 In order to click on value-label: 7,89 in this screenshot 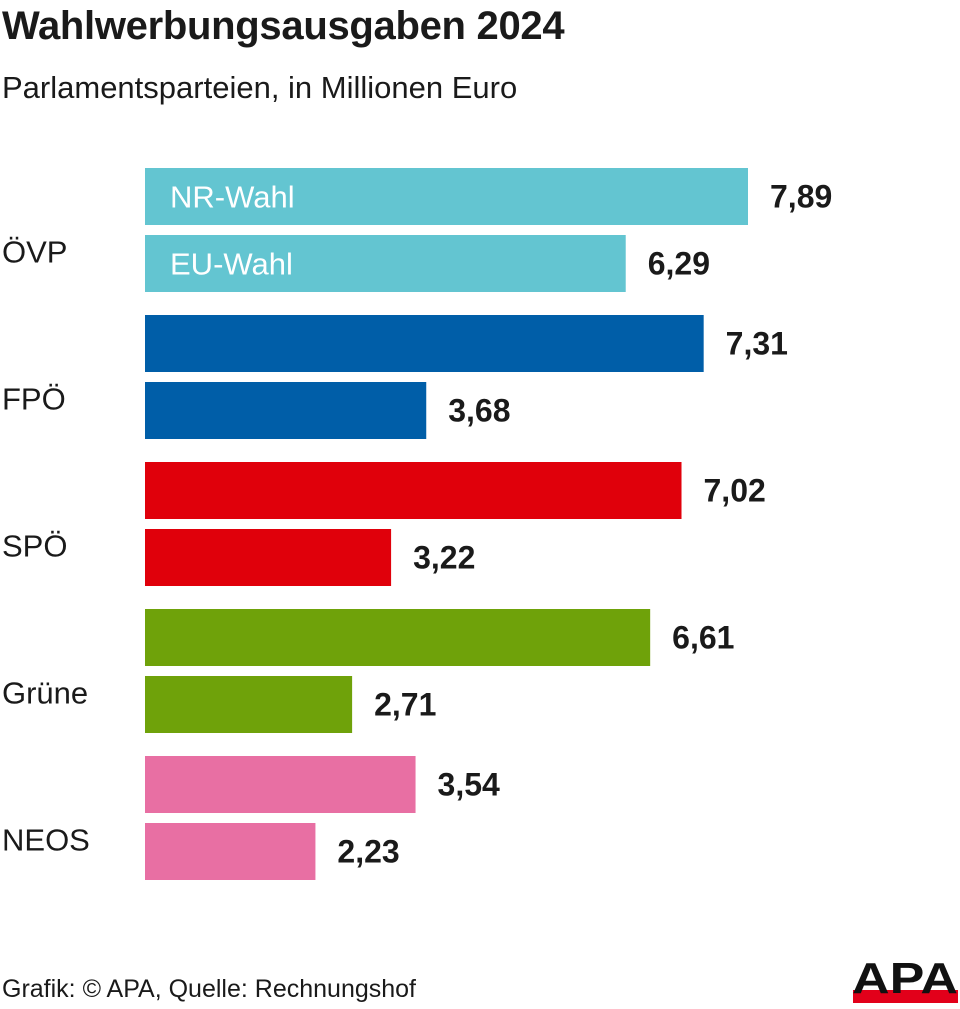, I will do `click(801, 197)`.